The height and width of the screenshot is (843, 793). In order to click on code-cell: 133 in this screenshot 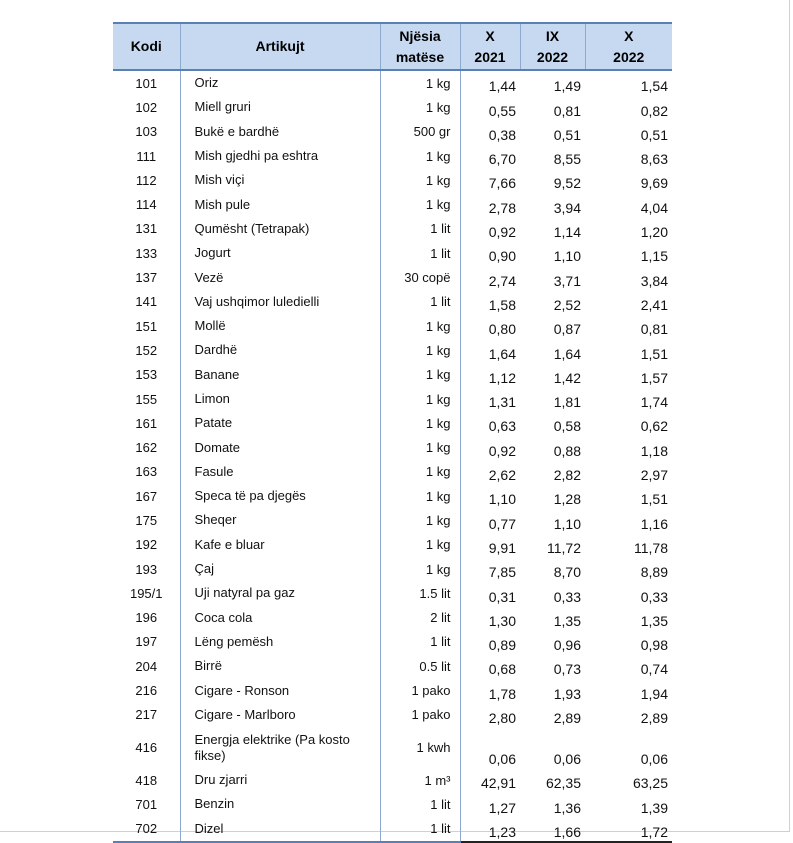, I will do `click(146, 253)`.